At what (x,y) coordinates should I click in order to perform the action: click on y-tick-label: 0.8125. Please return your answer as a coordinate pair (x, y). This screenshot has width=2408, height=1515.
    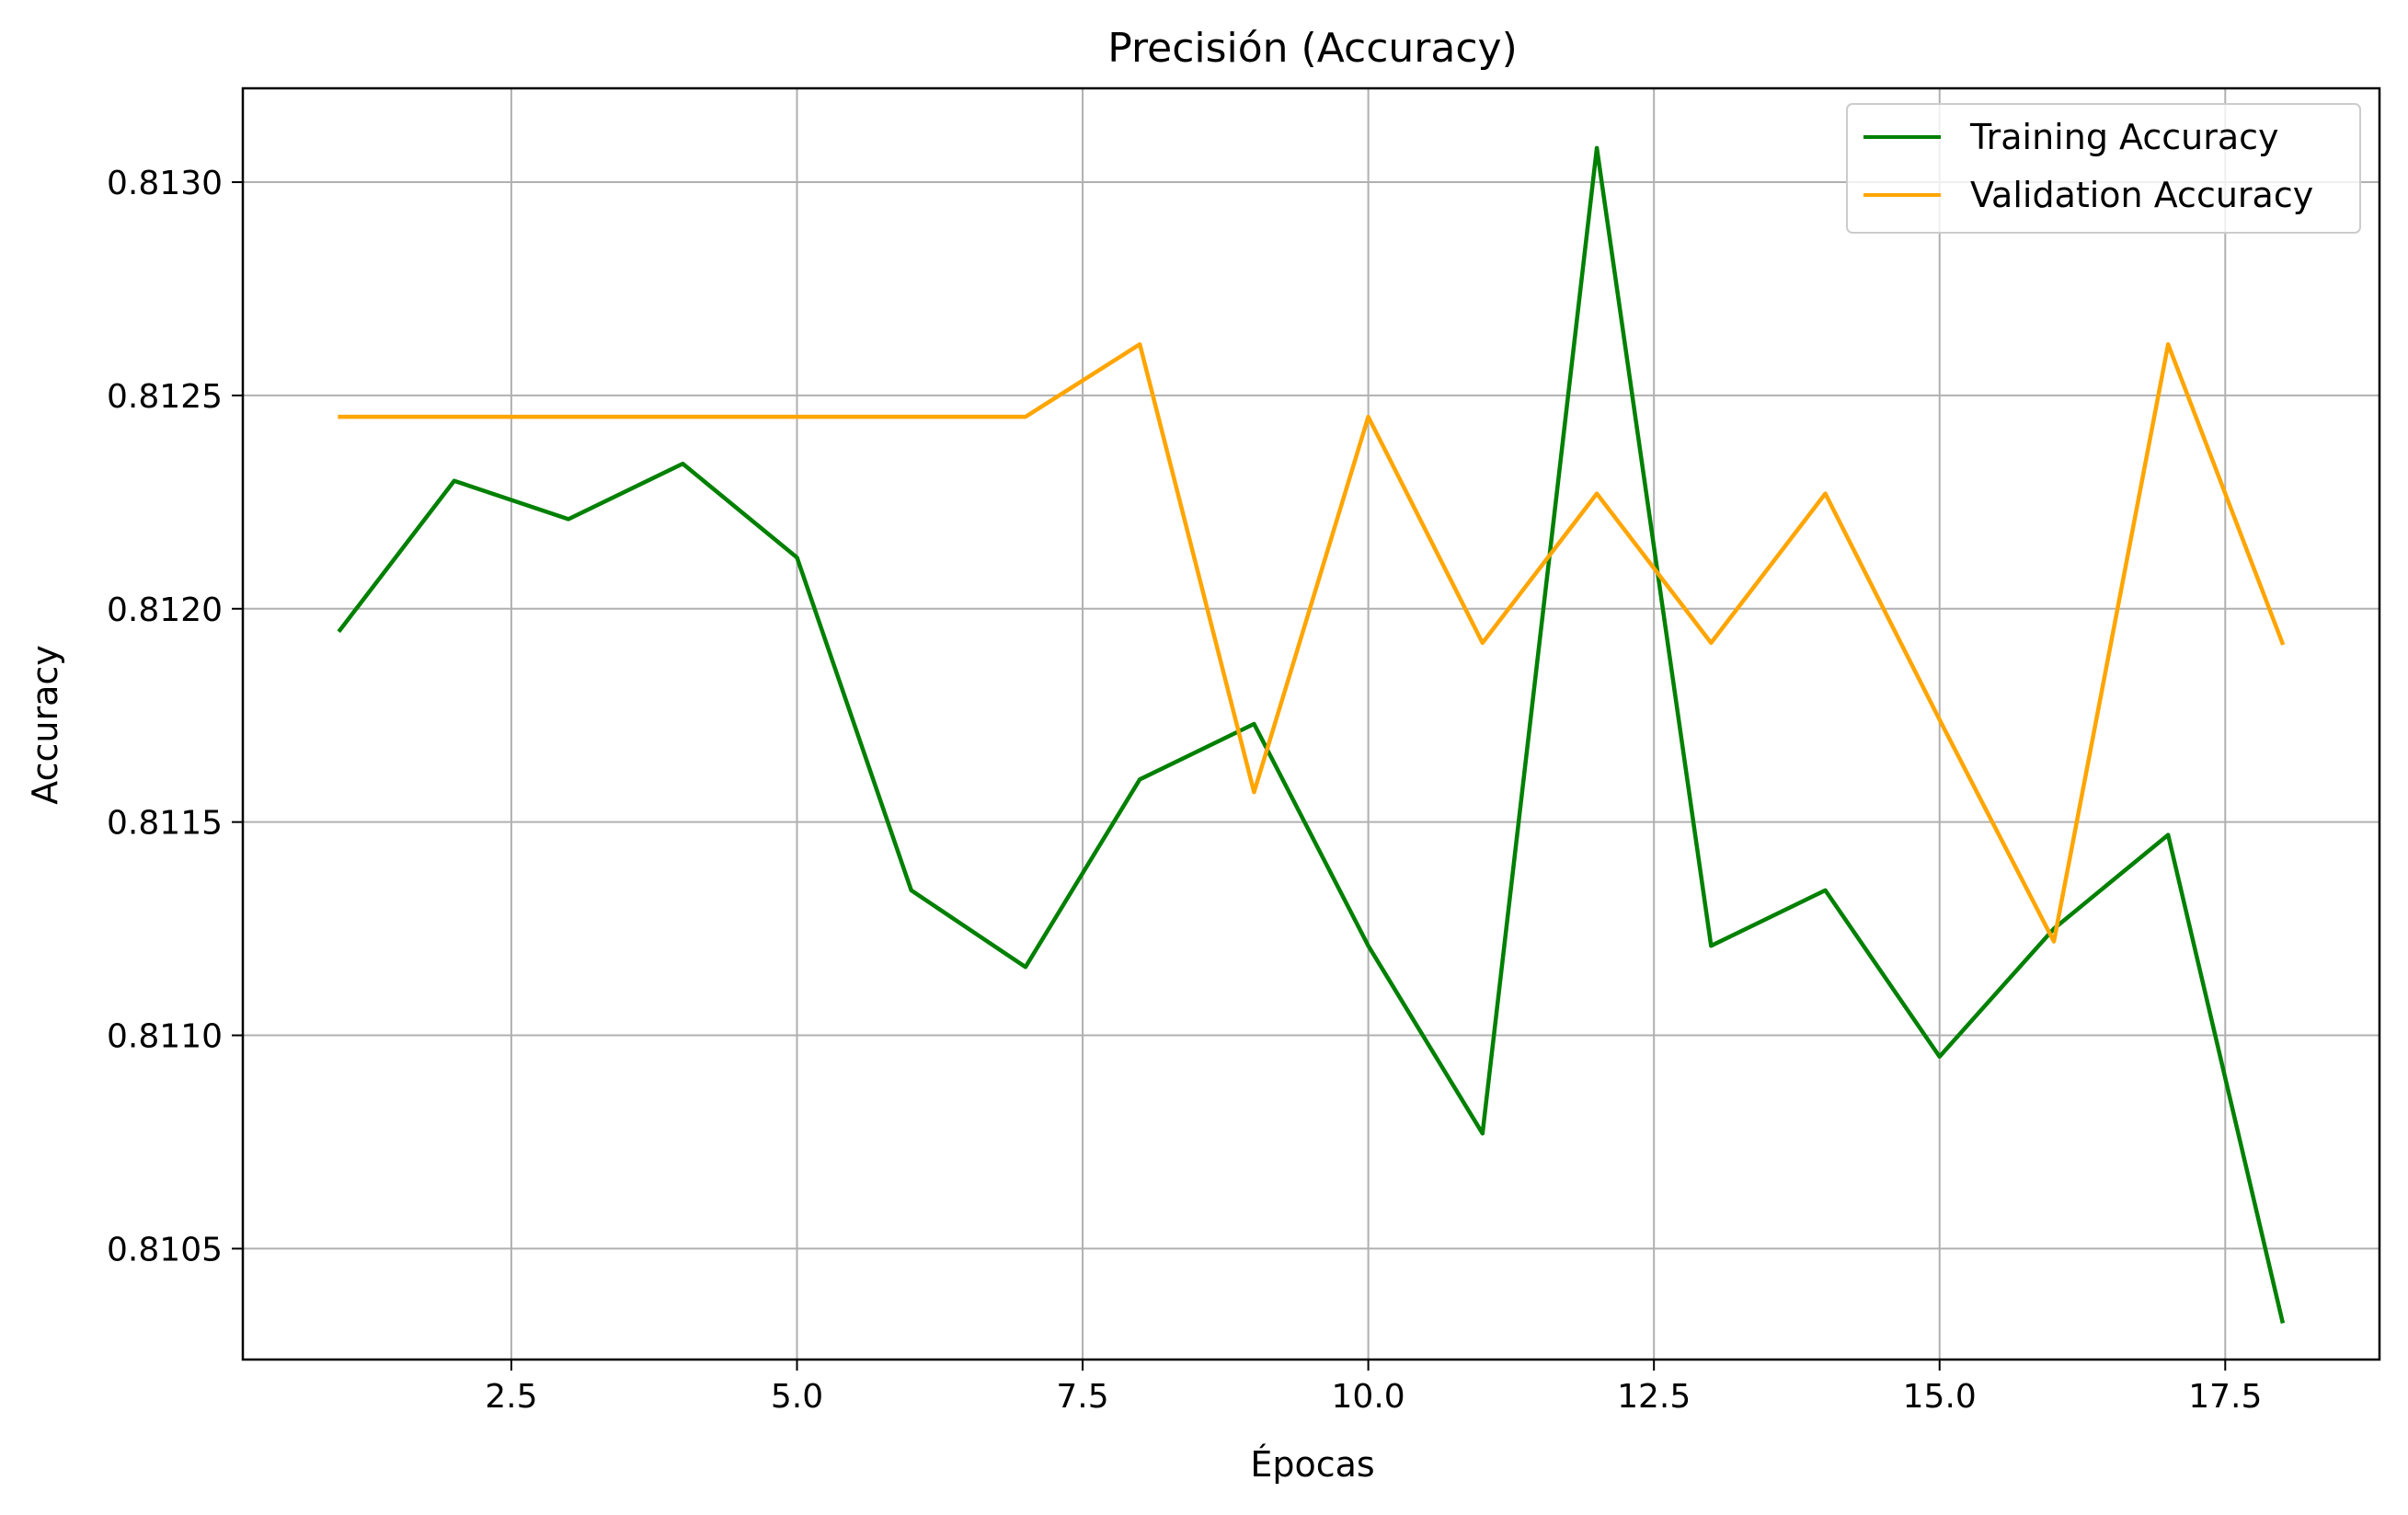
    Looking at the image, I should click on (165, 397).